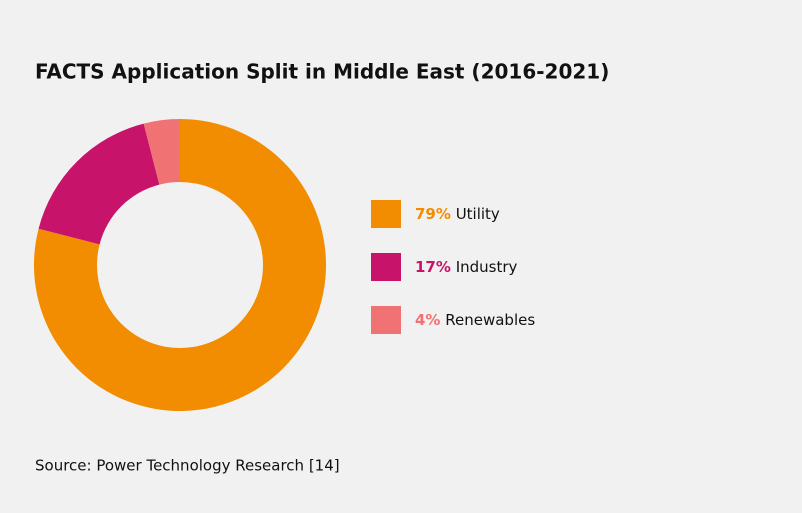 The height and width of the screenshot is (513, 802). What do you see at coordinates (490, 320) in the screenshot?
I see `legend-label: Renewables` at bounding box center [490, 320].